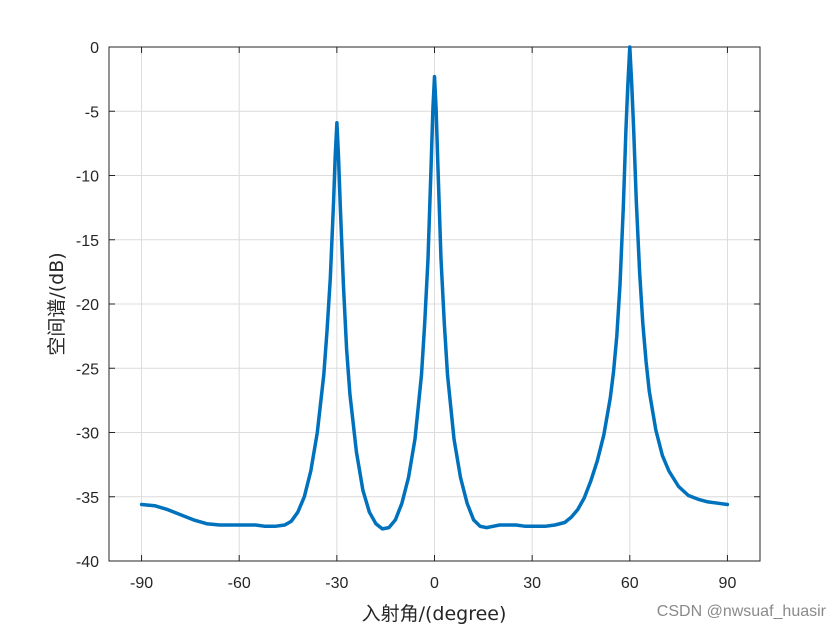 Image resolution: width=840 pixels, height=630 pixels. Describe the element at coordinates (141, 583) in the screenshot. I see `x-tick-label: -90` at that location.